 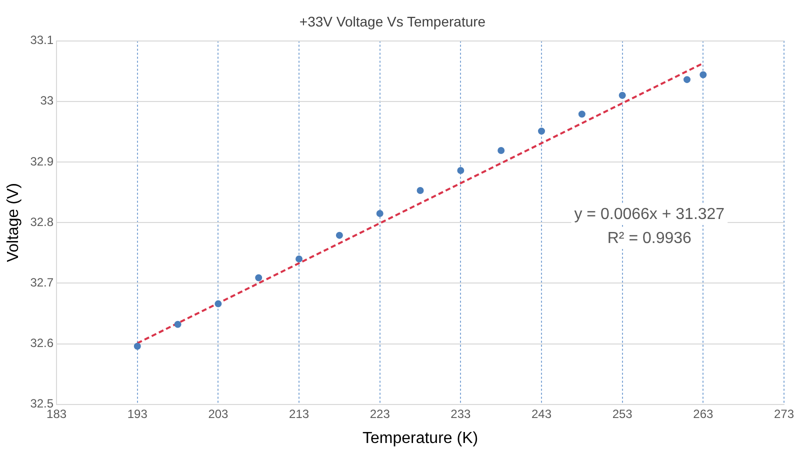 What do you see at coordinates (784, 413) in the screenshot?
I see `x-tick-label: 273` at bounding box center [784, 413].